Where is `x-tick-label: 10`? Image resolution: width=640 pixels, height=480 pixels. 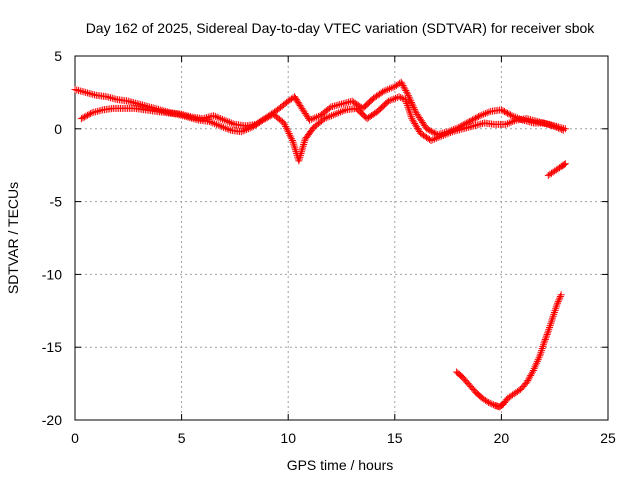
x-tick-label: 10 is located at coordinates (288, 438).